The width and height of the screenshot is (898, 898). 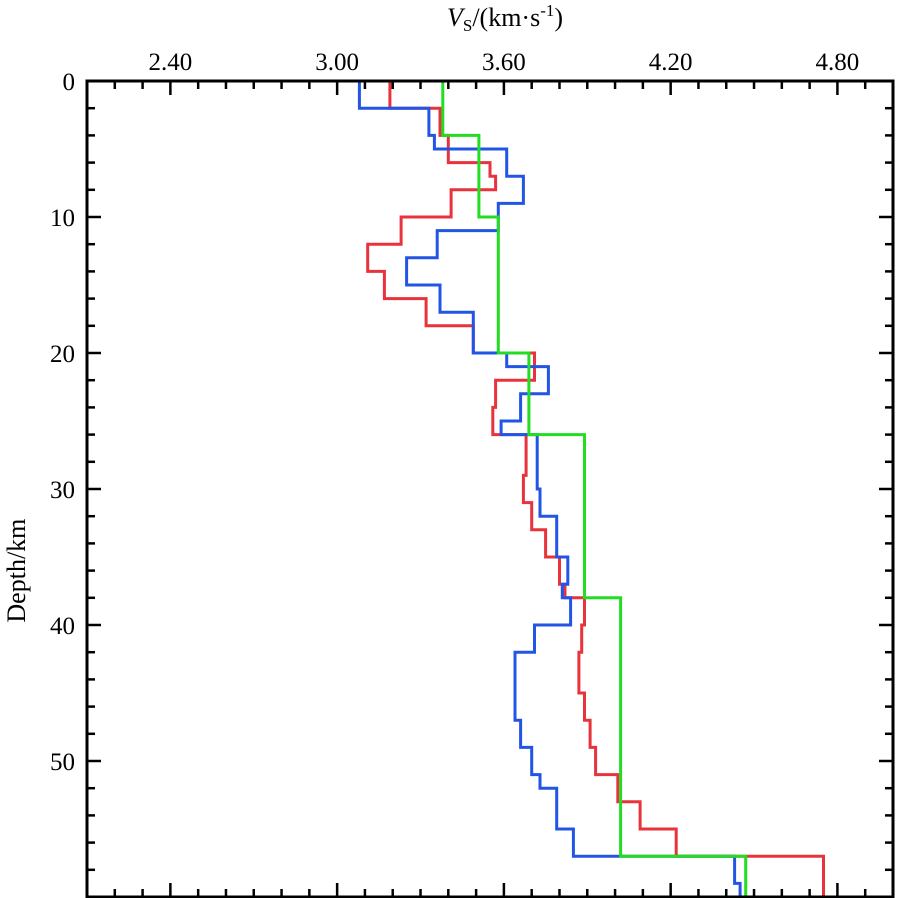 I want to click on y-tick-label: 0, so click(x=69, y=82).